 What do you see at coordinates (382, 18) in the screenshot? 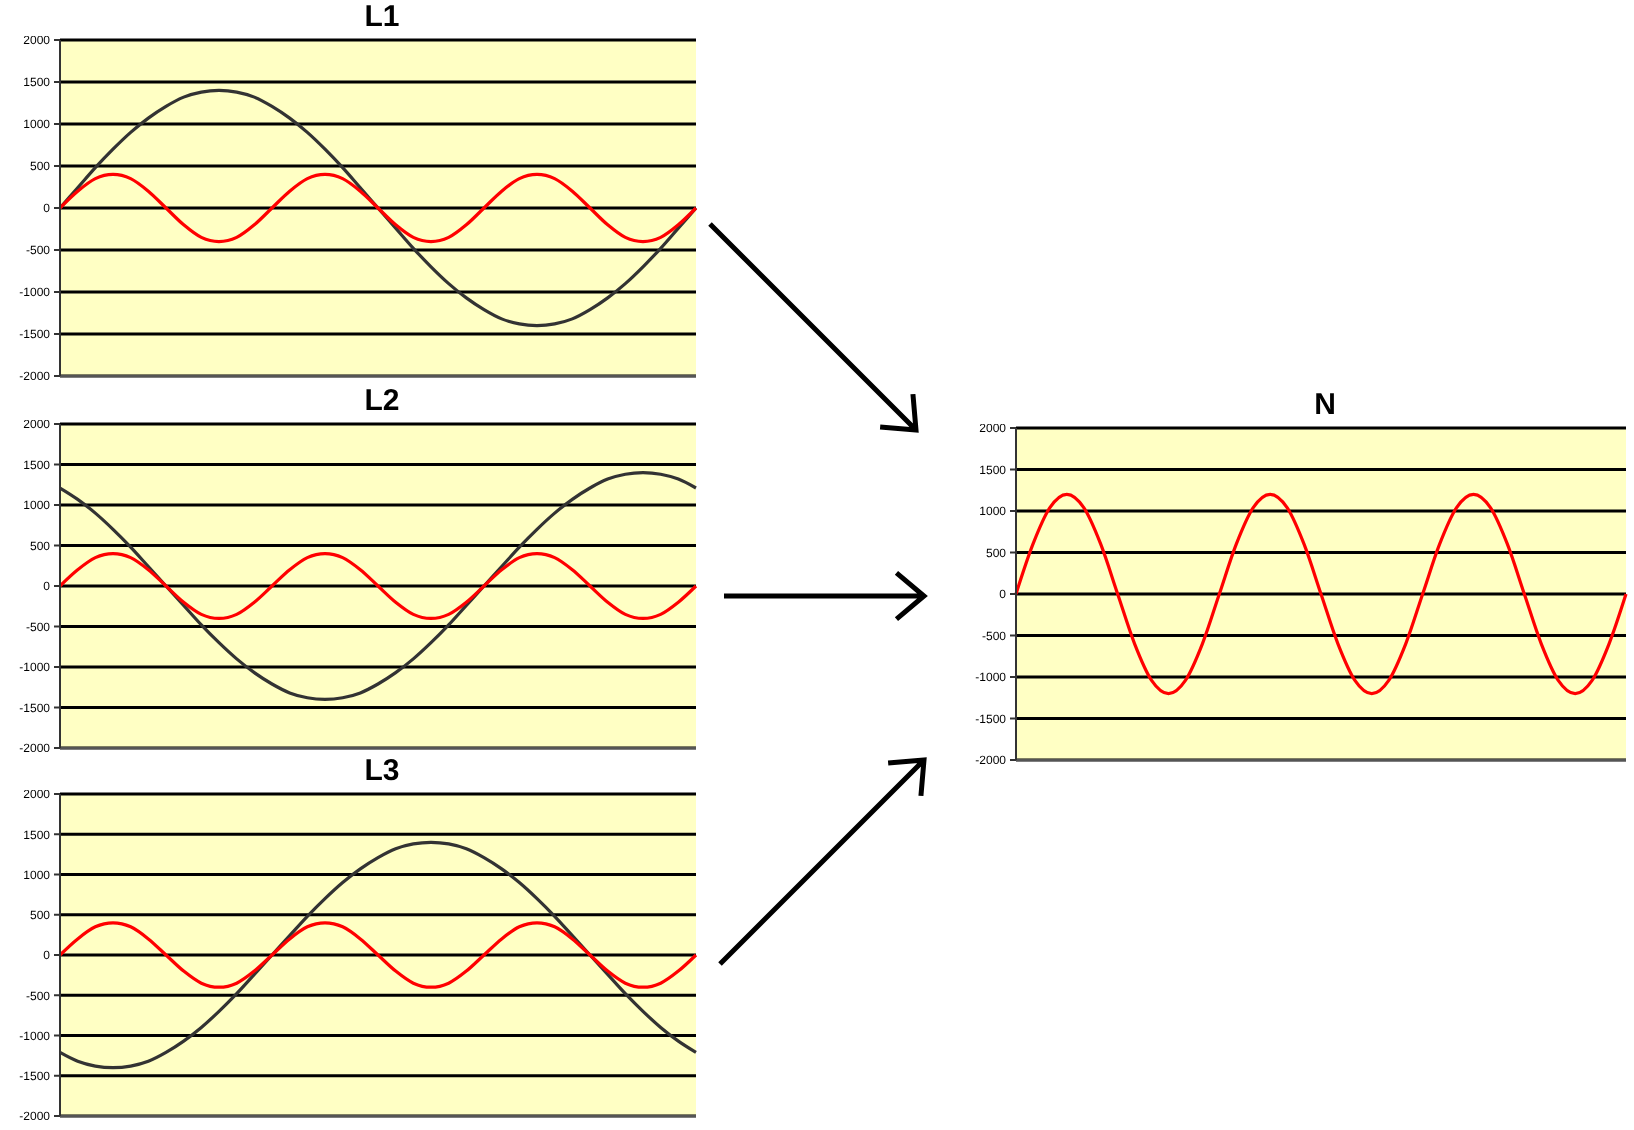
I see `chart-title: L1` at bounding box center [382, 18].